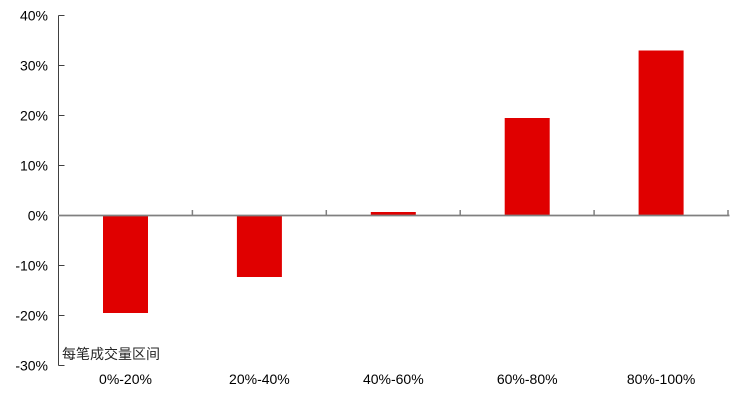 The image size is (732, 402). Describe the element at coordinates (125, 379) in the screenshot. I see `x-category-label: 0%-20%` at that location.